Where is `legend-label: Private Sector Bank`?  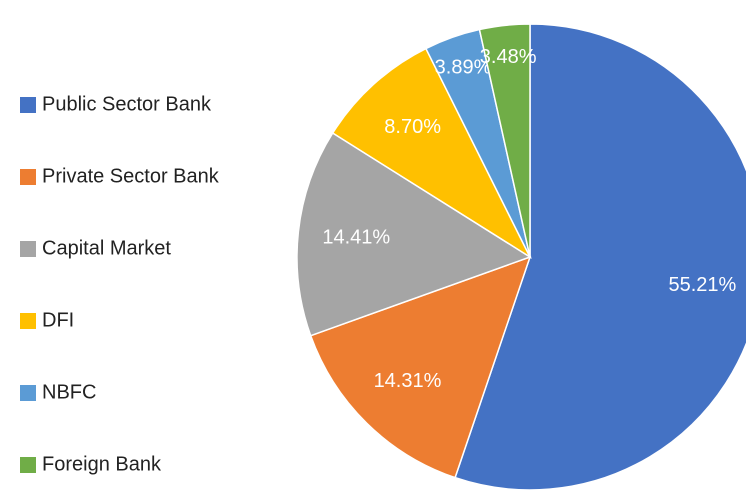 legend-label: Private Sector Bank is located at coordinates (131, 176).